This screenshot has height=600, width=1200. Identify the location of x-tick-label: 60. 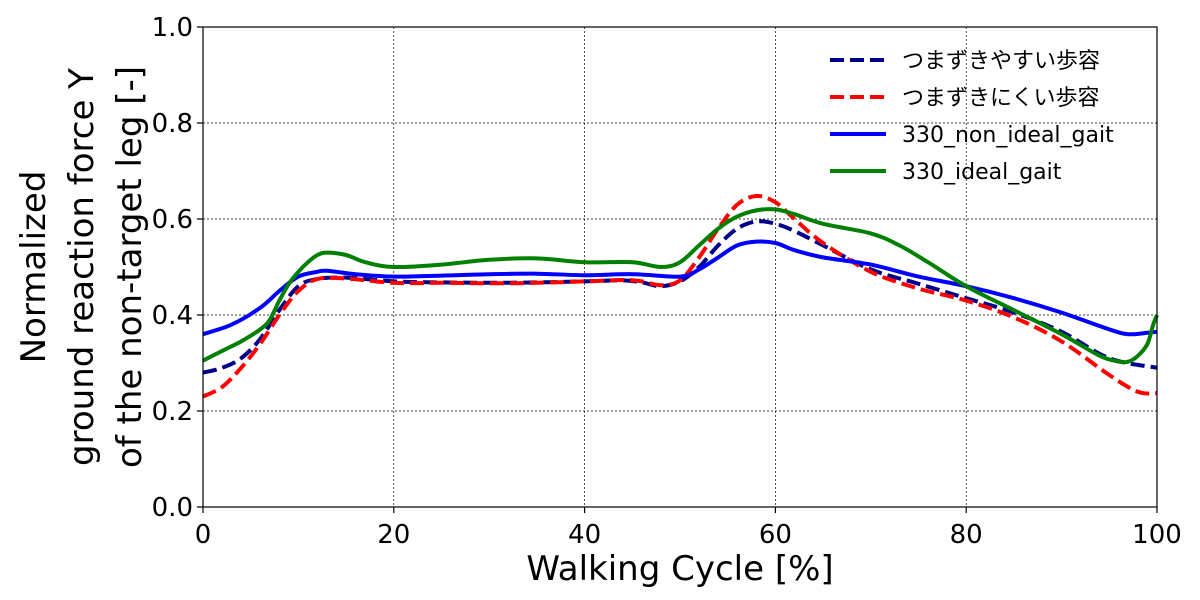
(775, 535).